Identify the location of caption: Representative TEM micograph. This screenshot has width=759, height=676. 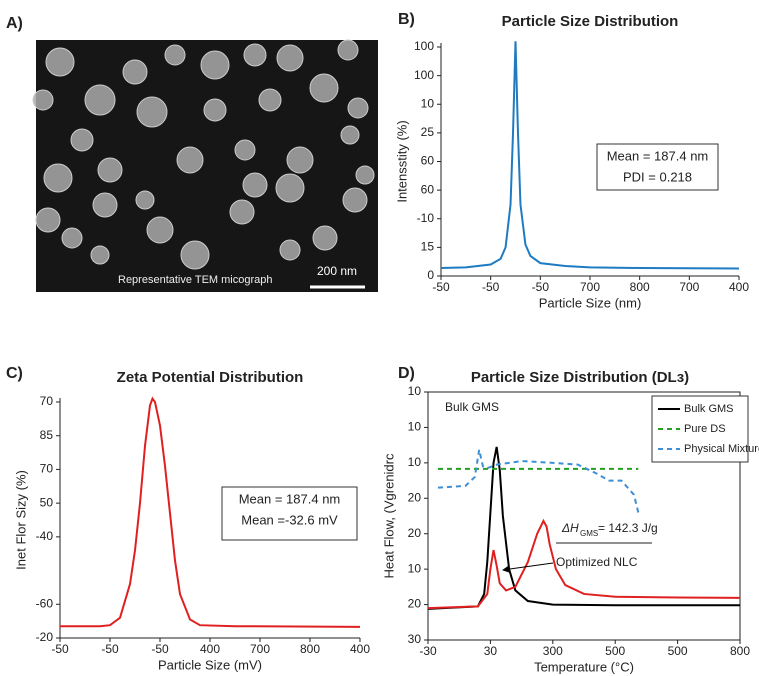
(195, 280).